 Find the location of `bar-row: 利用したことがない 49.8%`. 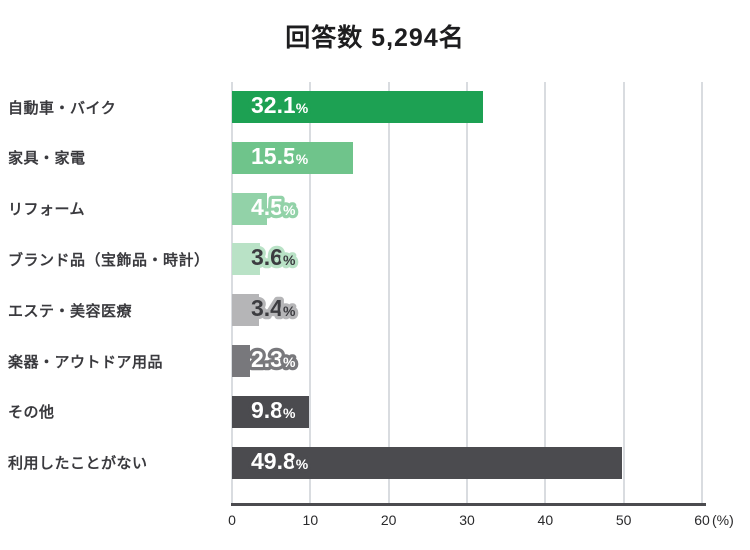

bar-row: 利用したことがない 49.8% is located at coordinates (375, 461).